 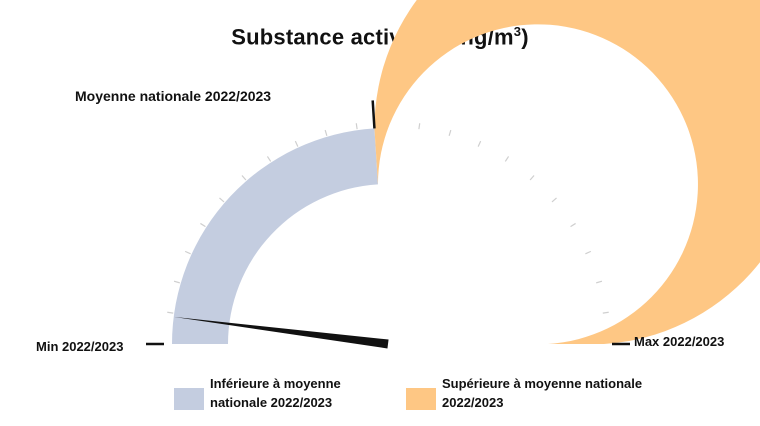 What do you see at coordinates (679, 341) in the screenshot?
I see `max-label: Max 2022/2023` at bounding box center [679, 341].